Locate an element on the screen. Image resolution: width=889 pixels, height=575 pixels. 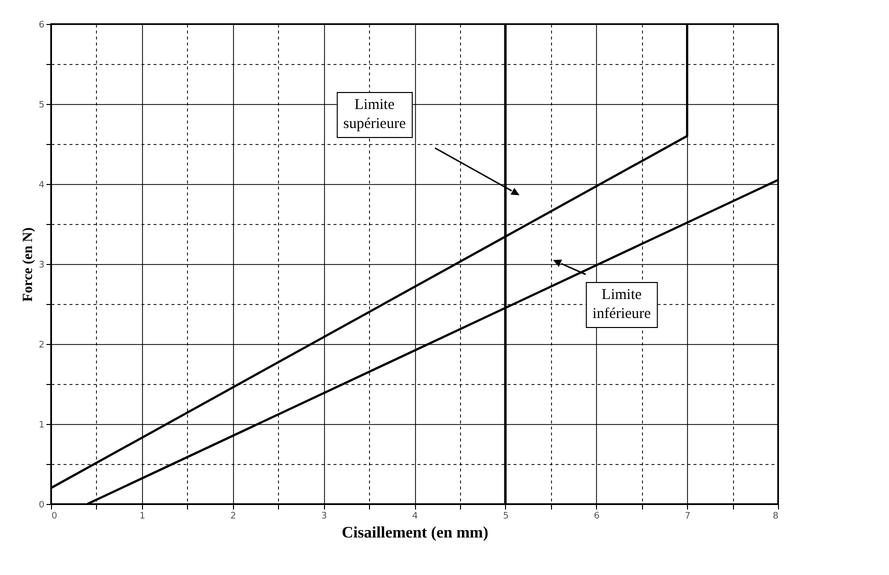
y-tick-label: 4 is located at coordinates (41, 185).